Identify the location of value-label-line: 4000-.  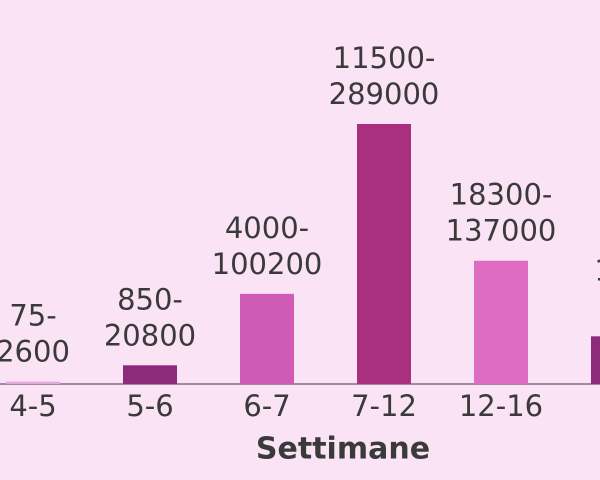
(267, 228).